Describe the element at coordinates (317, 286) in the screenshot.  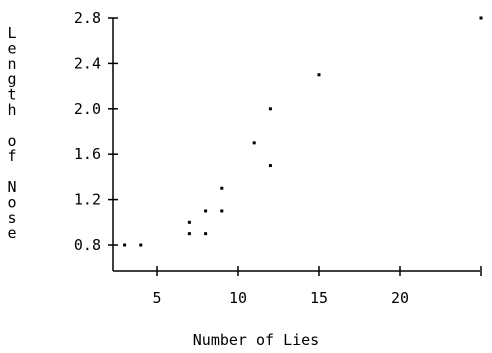
I see `x-axis-ticks: 5 10 15 20` at that location.